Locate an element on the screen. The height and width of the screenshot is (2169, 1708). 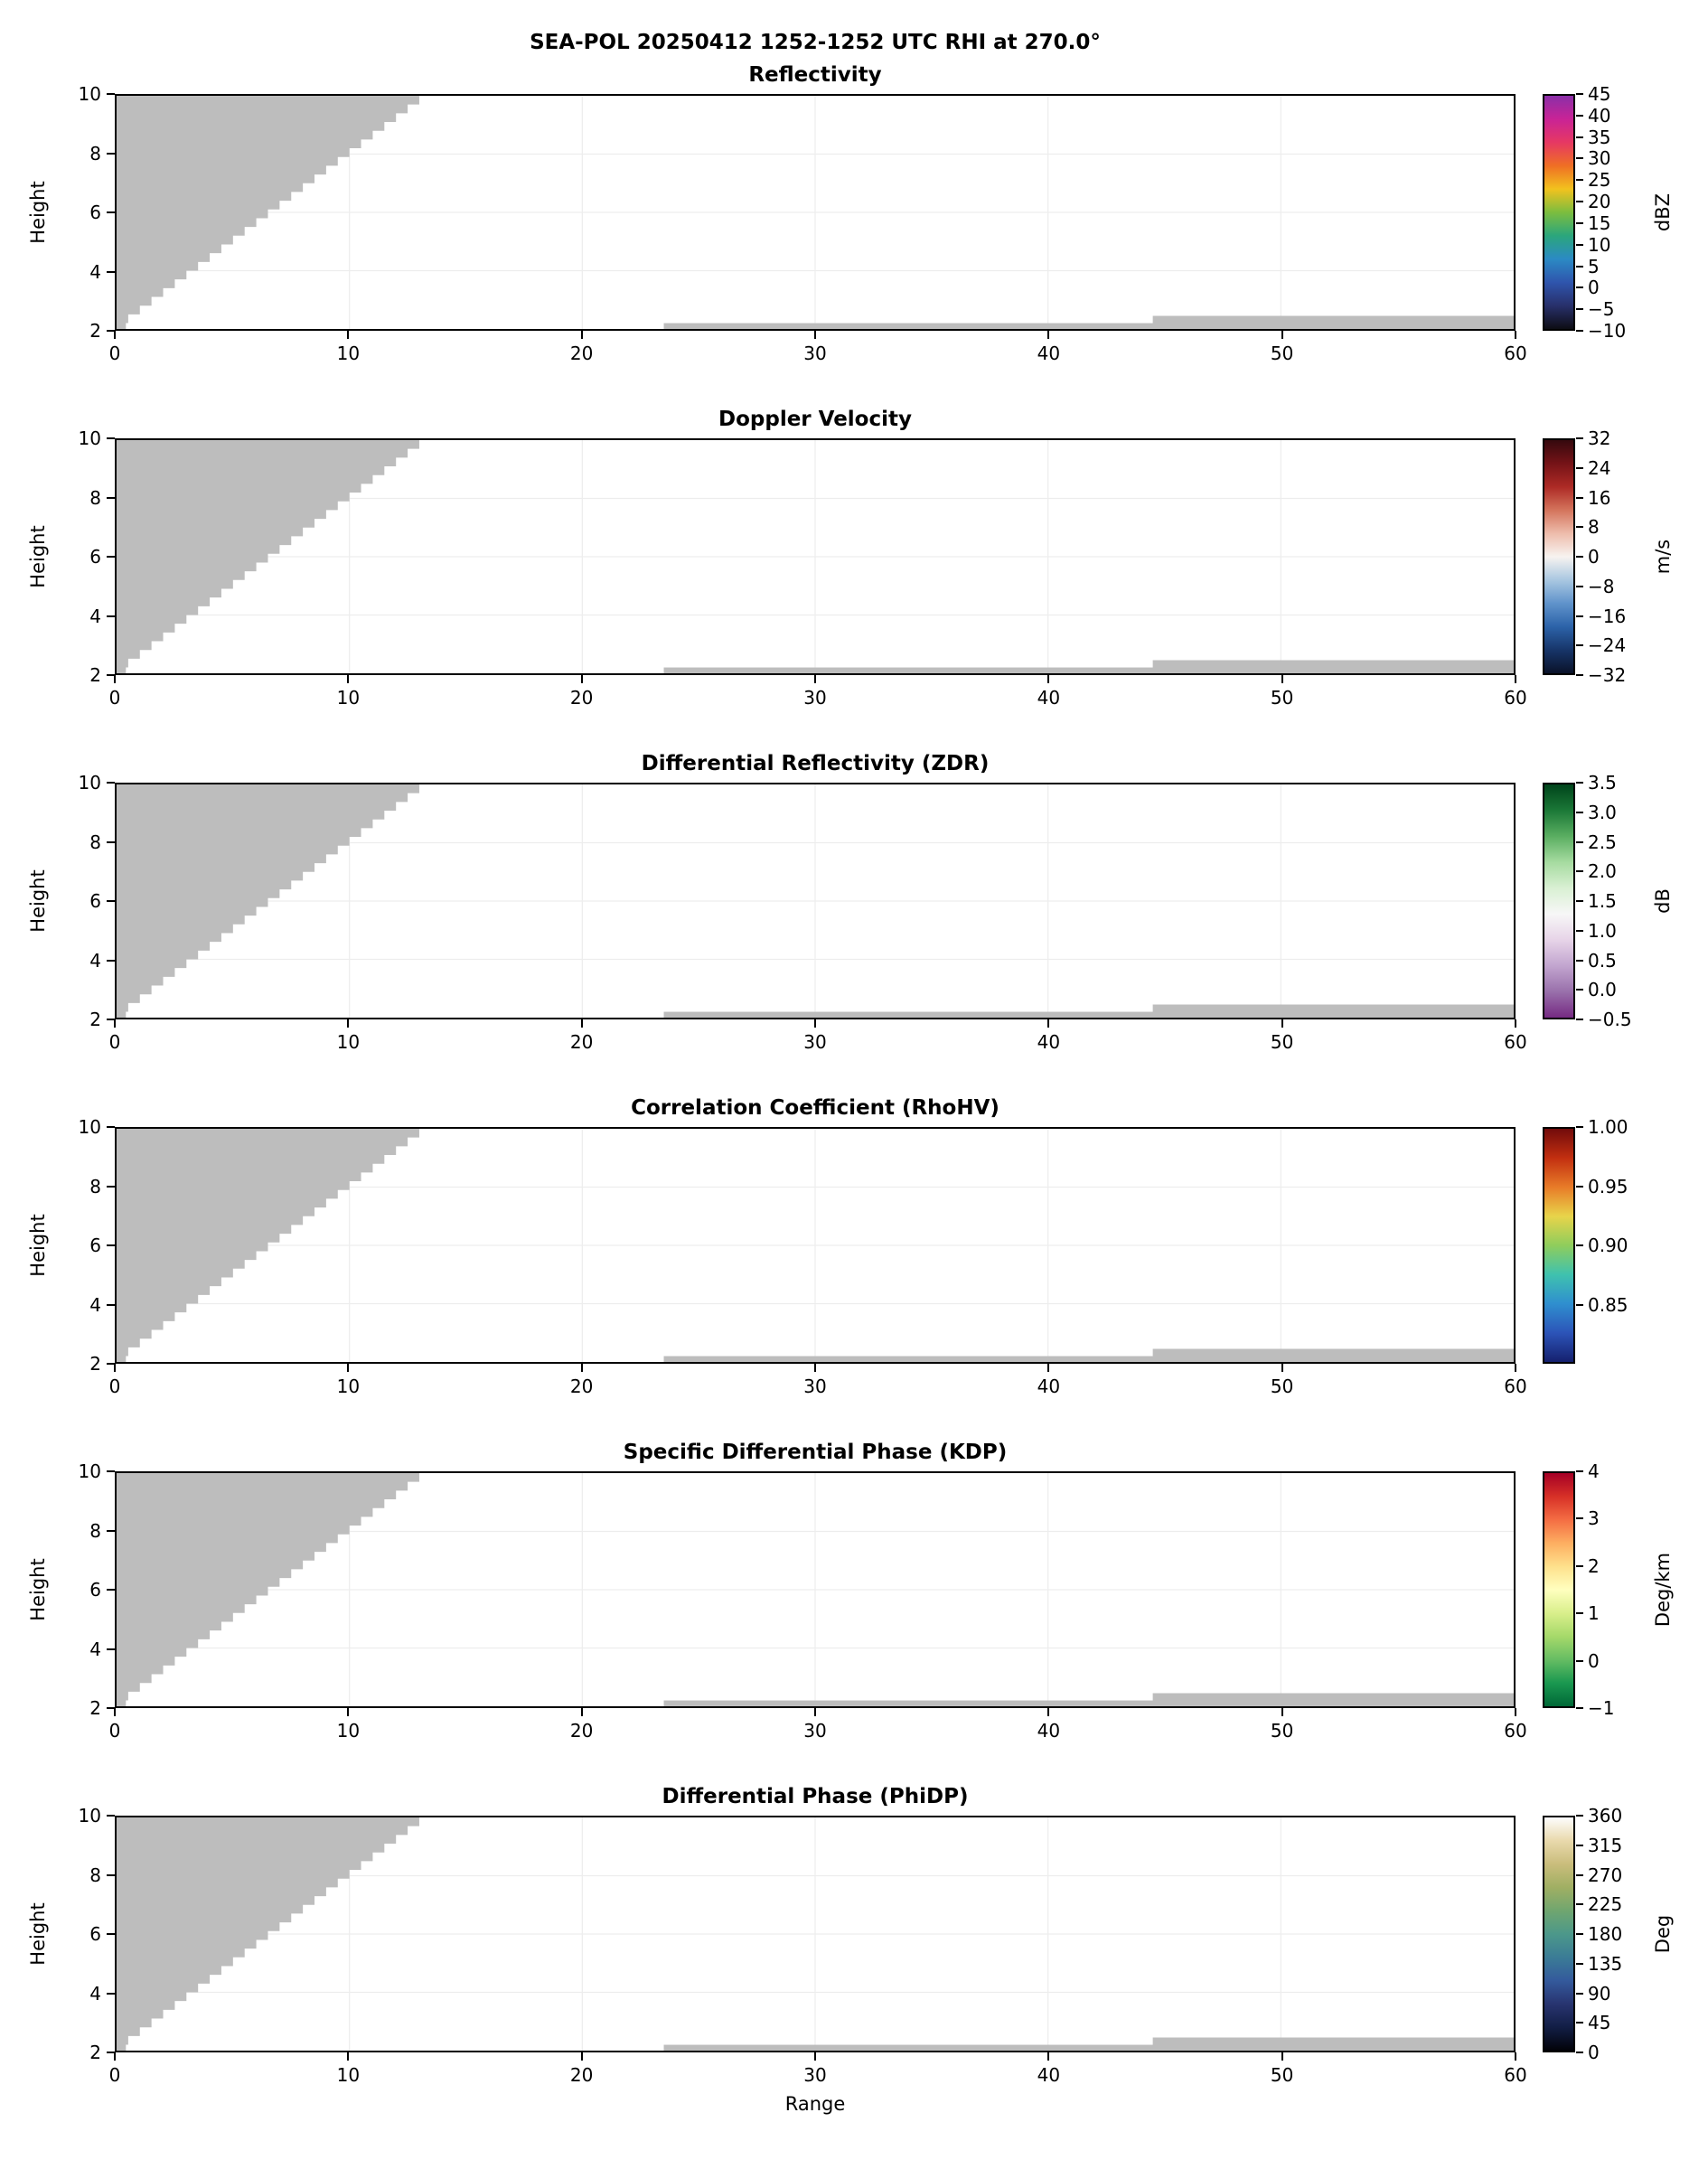
colorbar-unit-label: m/s is located at coordinates (1663, 557).